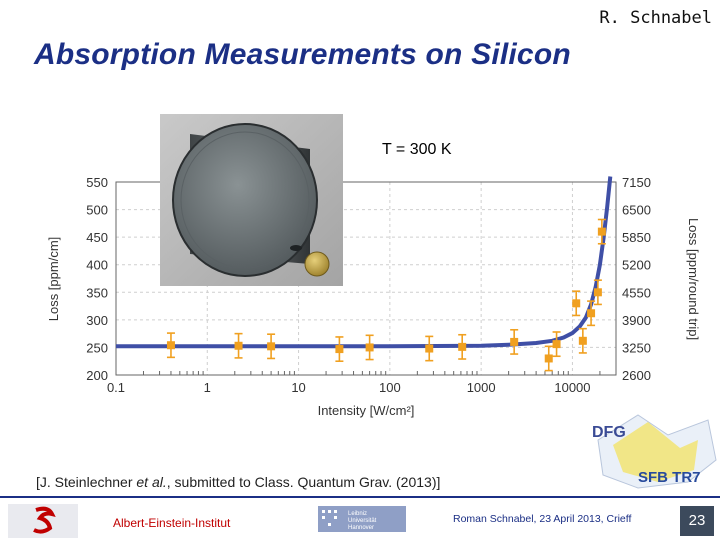 Image resolution: width=720 pixels, height=542 pixels. I want to click on x-axis: 0.1 1 10 100 1000 10000, so click(362, 383).